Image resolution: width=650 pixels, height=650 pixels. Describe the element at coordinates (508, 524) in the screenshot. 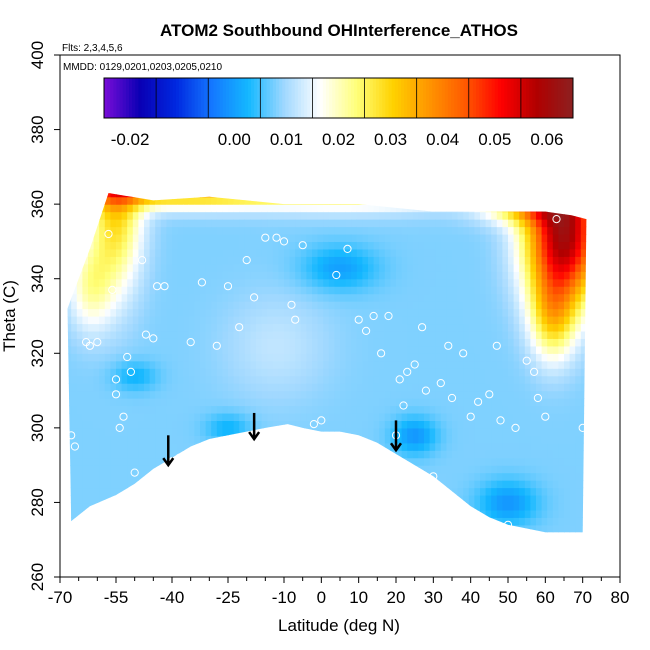

I see `sample-point` at that location.